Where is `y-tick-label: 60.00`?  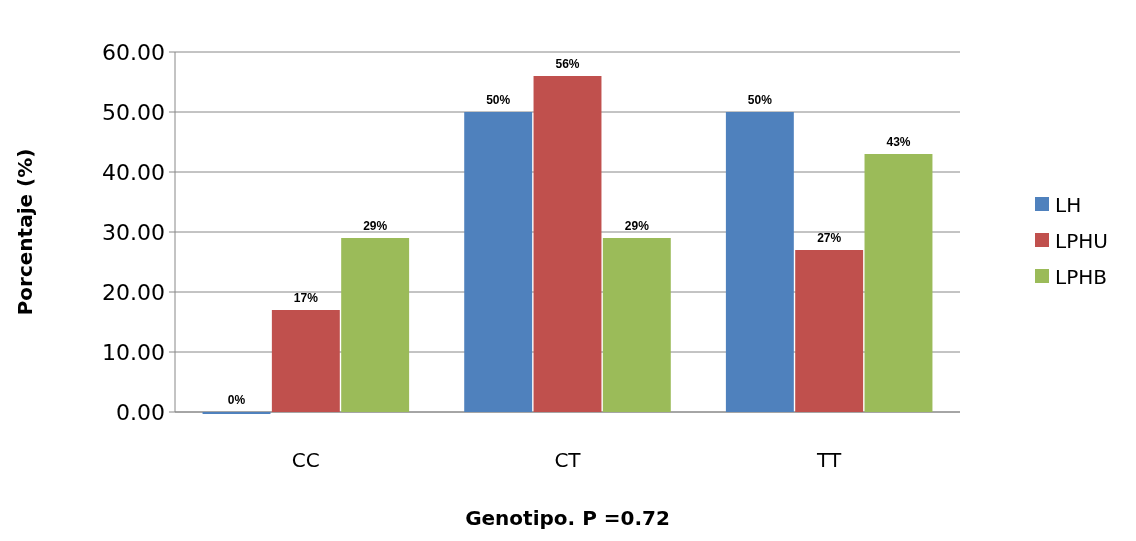 y-tick-label: 60.00 is located at coordinates (133, 52).